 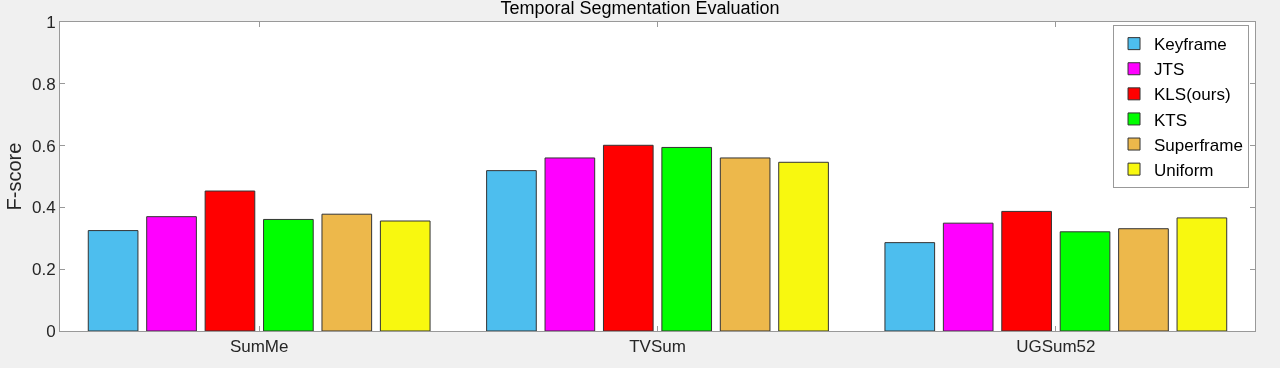 What do you see at coordinates (1192, 95) in the screenshot?
I see `legend-label: KLS(ours)` at bounding box center [1192, 95].